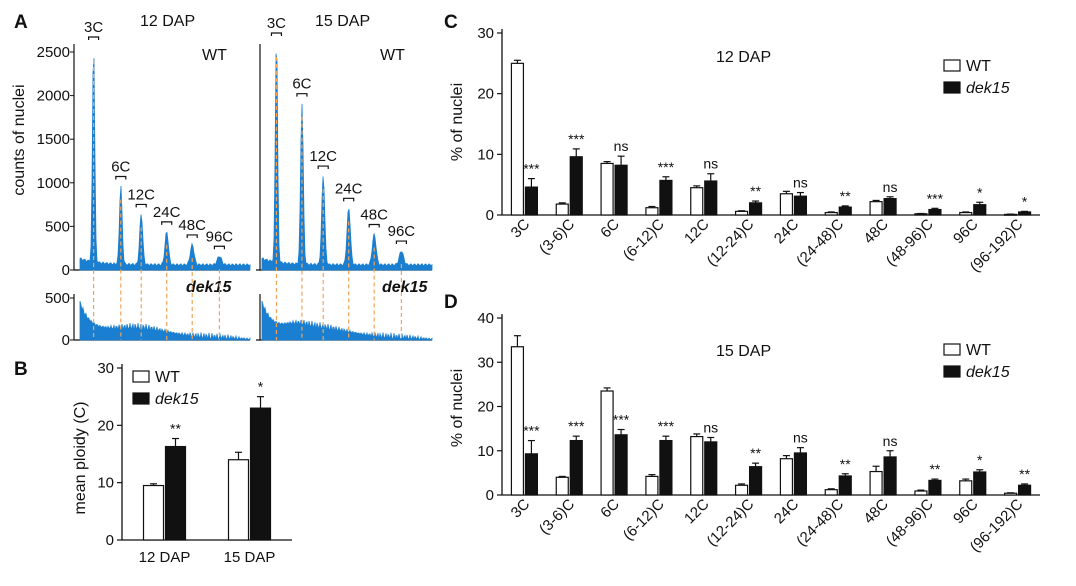 This screenshot has width=1076, height=586. Describe the element at coordinates (405, 287) in the screenshot. I see `panel-a-right-genotype-bottom: dek15` at that location.